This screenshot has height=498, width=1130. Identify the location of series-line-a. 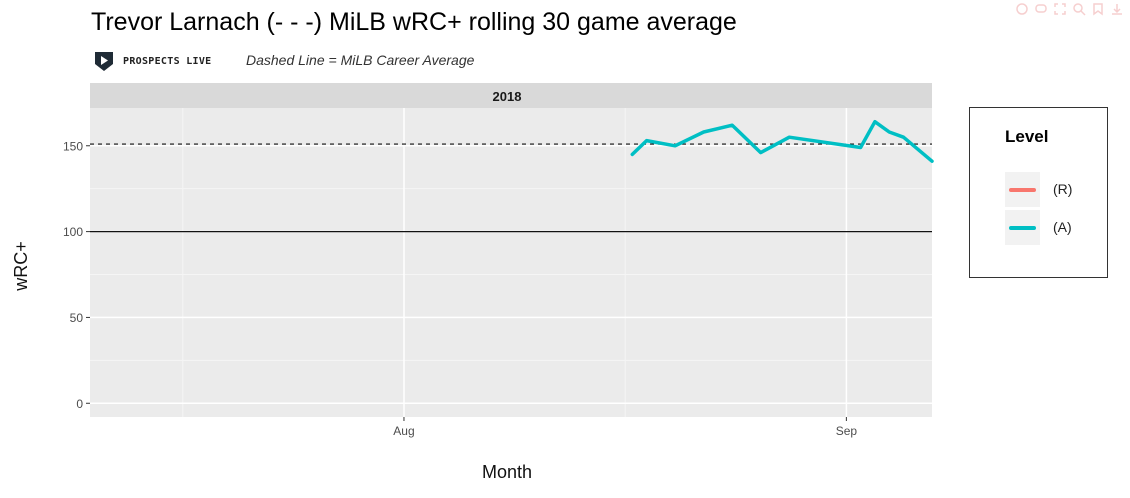
(782, 141).